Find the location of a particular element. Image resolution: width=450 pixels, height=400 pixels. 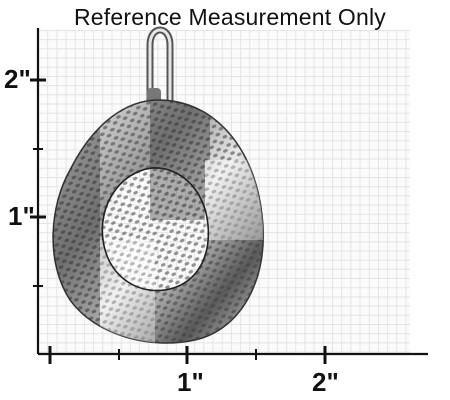

pendant-bail is located at coordinates (160, 67).